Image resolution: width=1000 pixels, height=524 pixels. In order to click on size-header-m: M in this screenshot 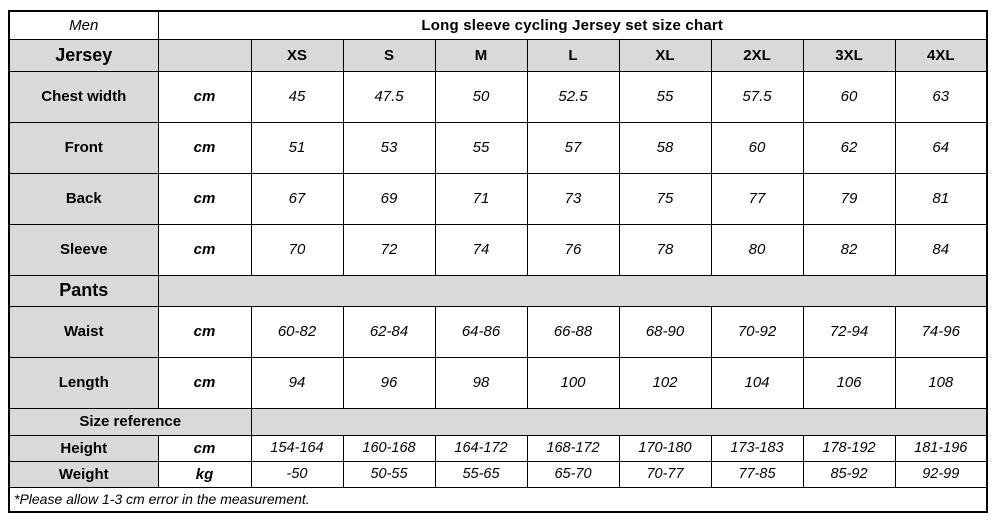, I will do `click(481, 55)`.